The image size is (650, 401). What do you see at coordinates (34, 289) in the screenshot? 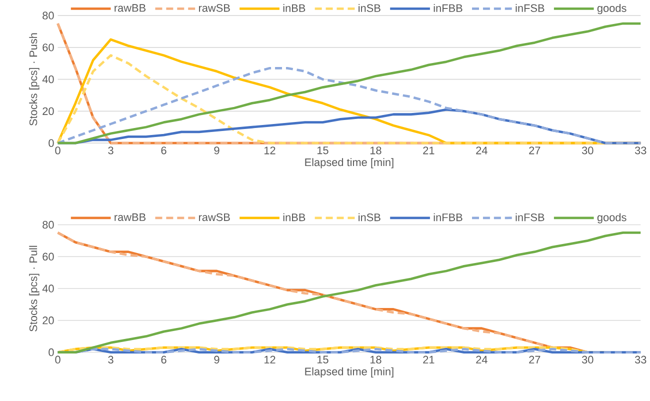
I see `y-axis-title: Stocks [pcs] · Pull` at bounding box center [34, 289].